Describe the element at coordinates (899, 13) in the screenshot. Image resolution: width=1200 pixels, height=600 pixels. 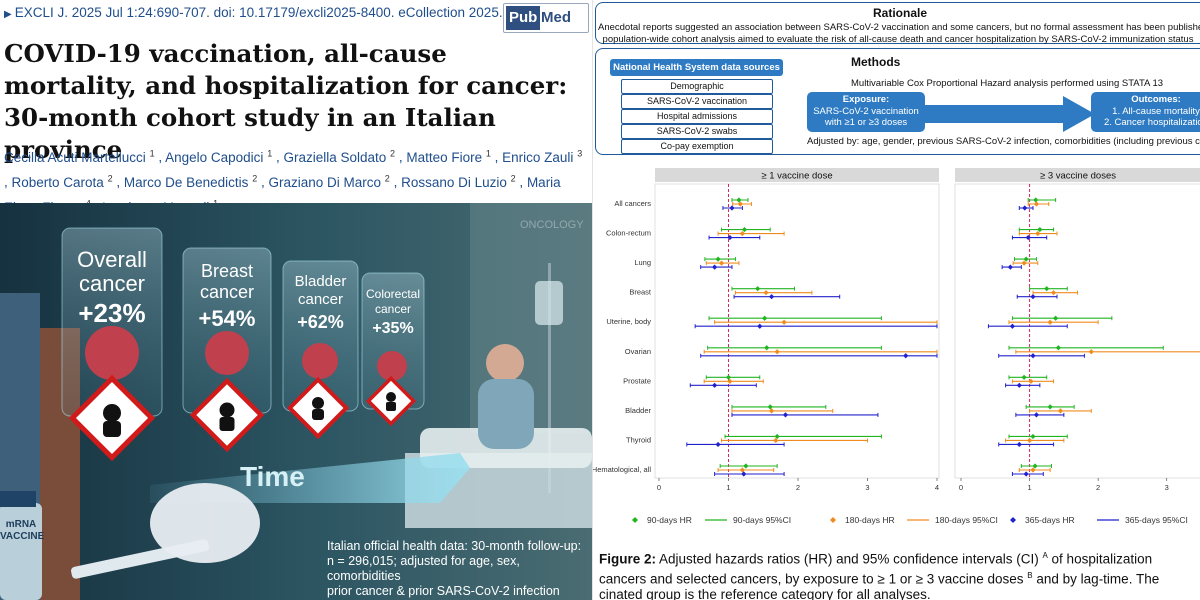
I see `rationale-title: Rationale` at that location.